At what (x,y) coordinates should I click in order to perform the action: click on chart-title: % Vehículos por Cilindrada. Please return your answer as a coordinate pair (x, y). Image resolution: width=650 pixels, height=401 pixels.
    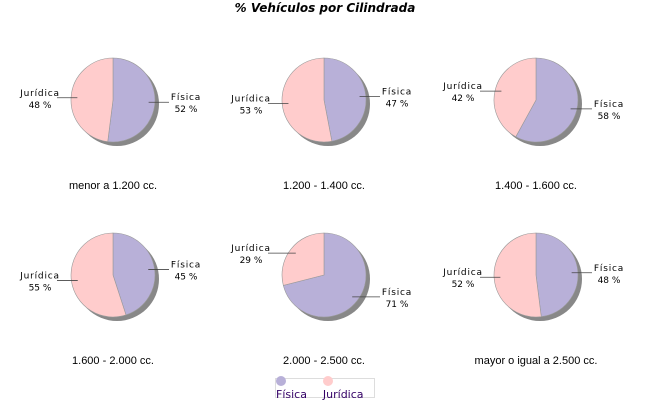
    Looking at the image, I should click on (325, 8).